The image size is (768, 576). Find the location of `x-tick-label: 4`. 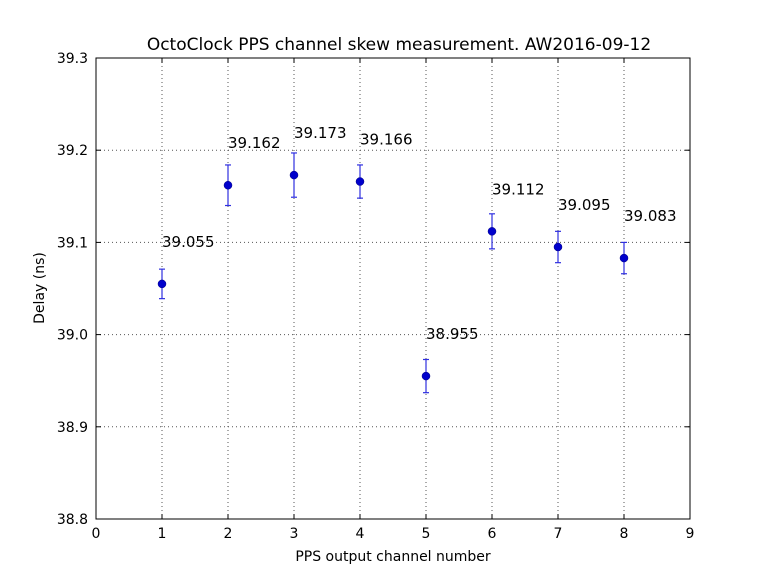

x-tick-label: 4 is located at coordinates (360, 534).